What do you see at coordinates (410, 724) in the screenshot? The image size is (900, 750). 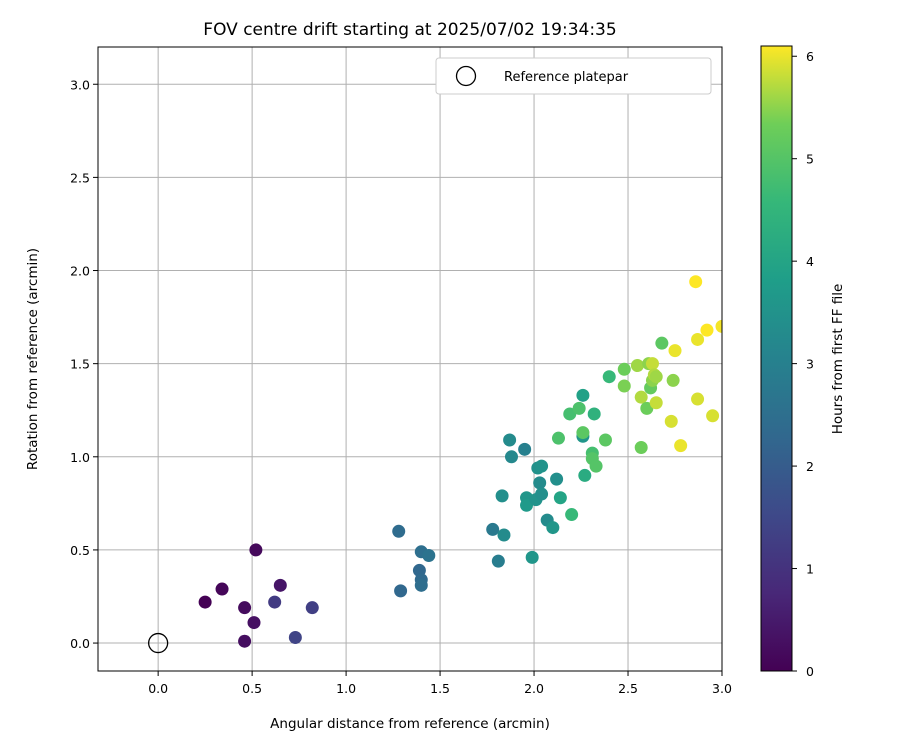 I see `x-axis-label: Angular distance from reference (arcmin)` at bounding box center [410, 724].